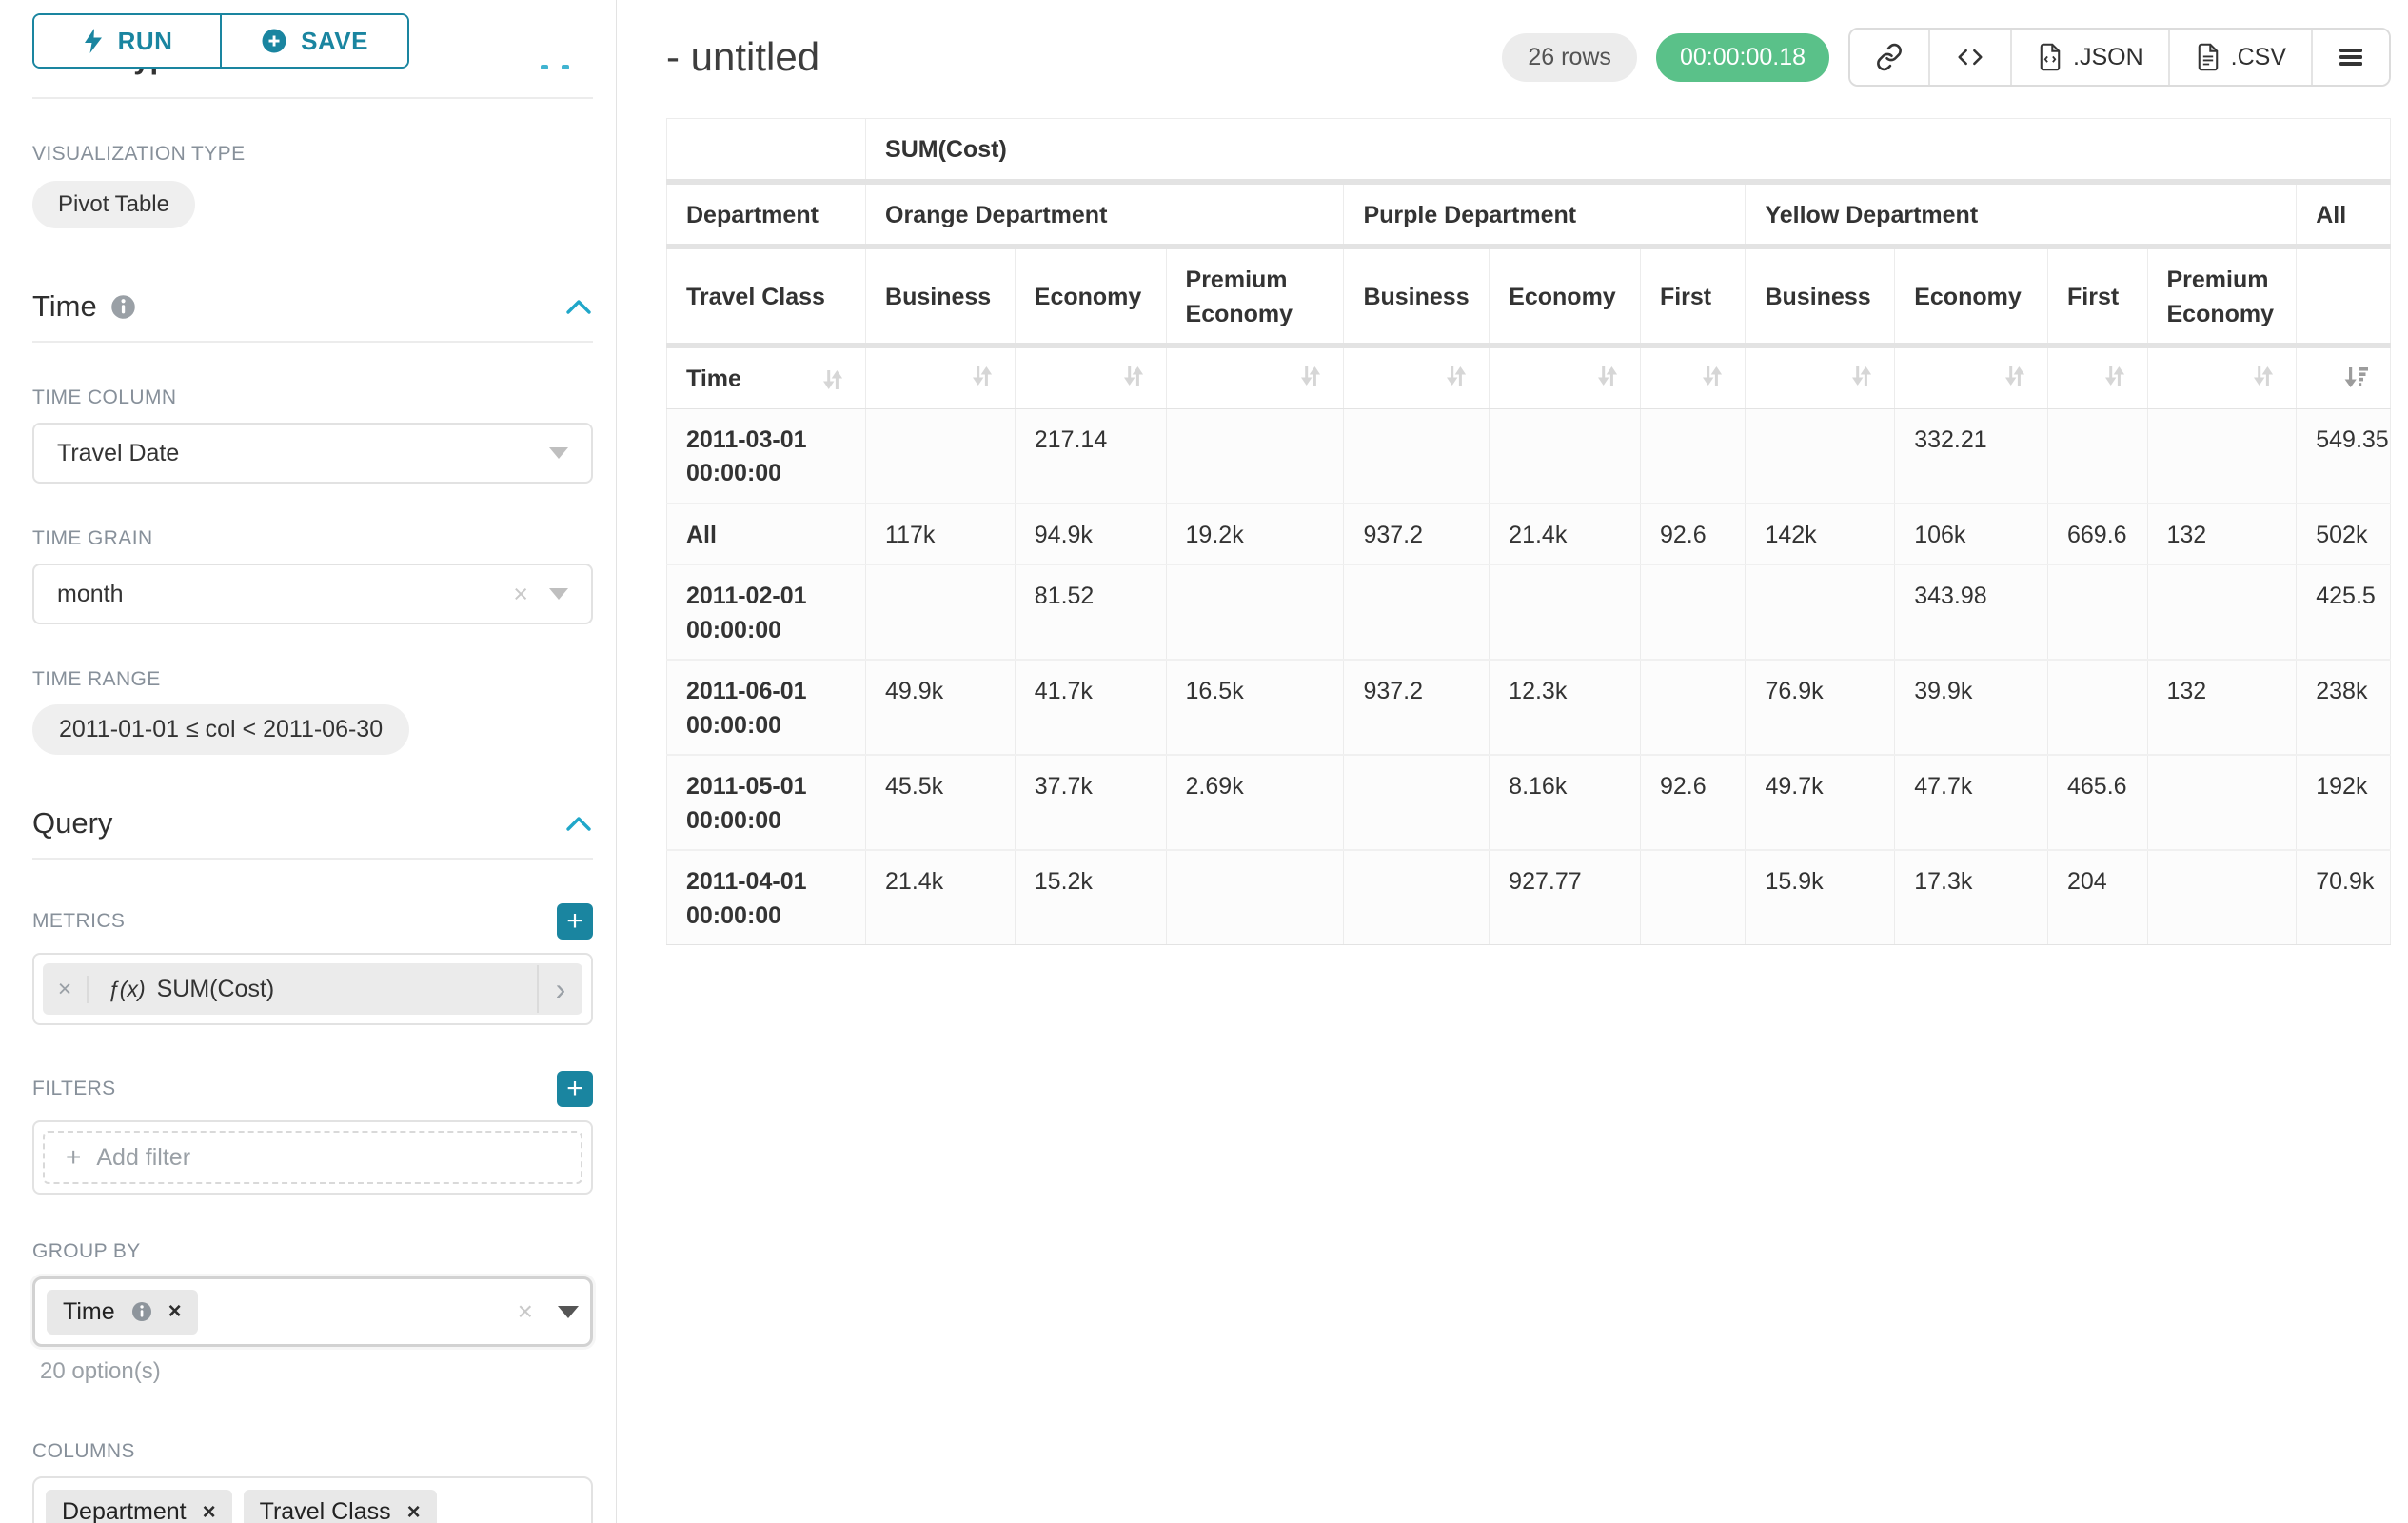  Describe the element at coordinates (1565, 803) in the screenshot. I see `pivot-value-cell: 8.16k` at that location.